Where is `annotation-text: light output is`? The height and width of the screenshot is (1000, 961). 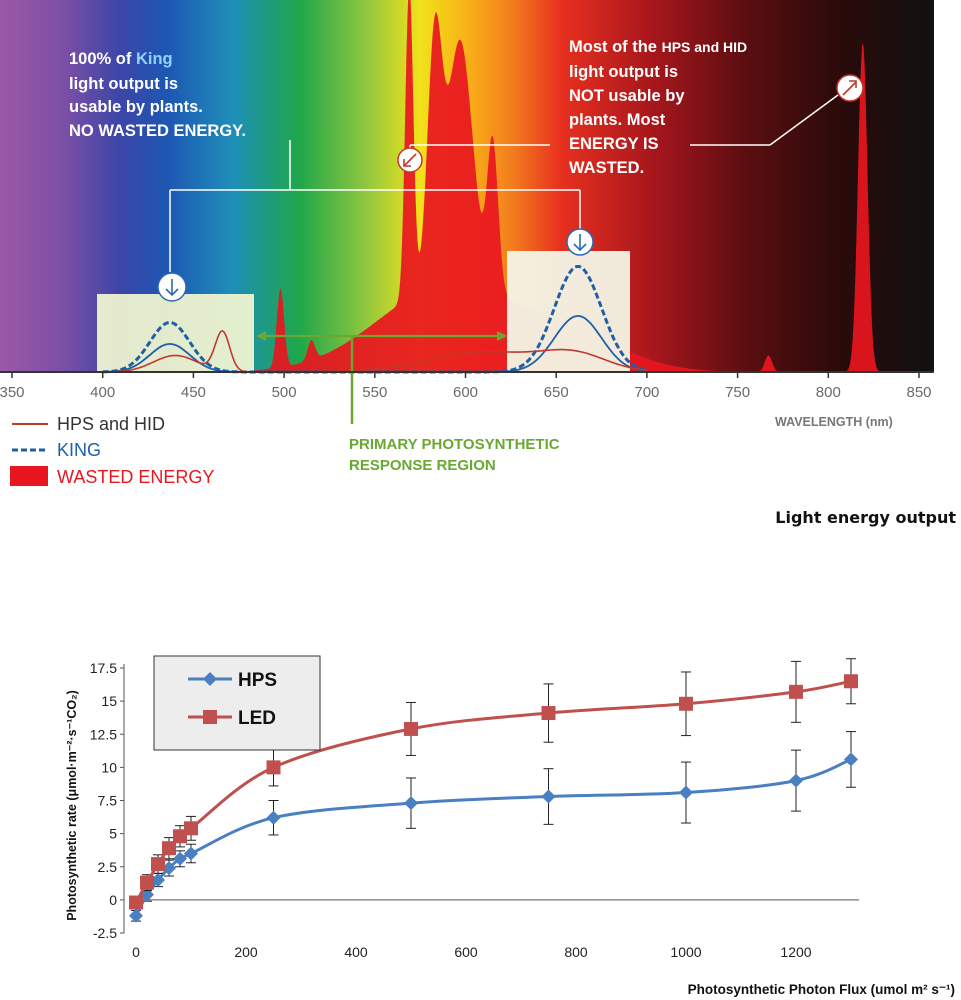
annotation-text: light output is is located at coordinates (623, 72).